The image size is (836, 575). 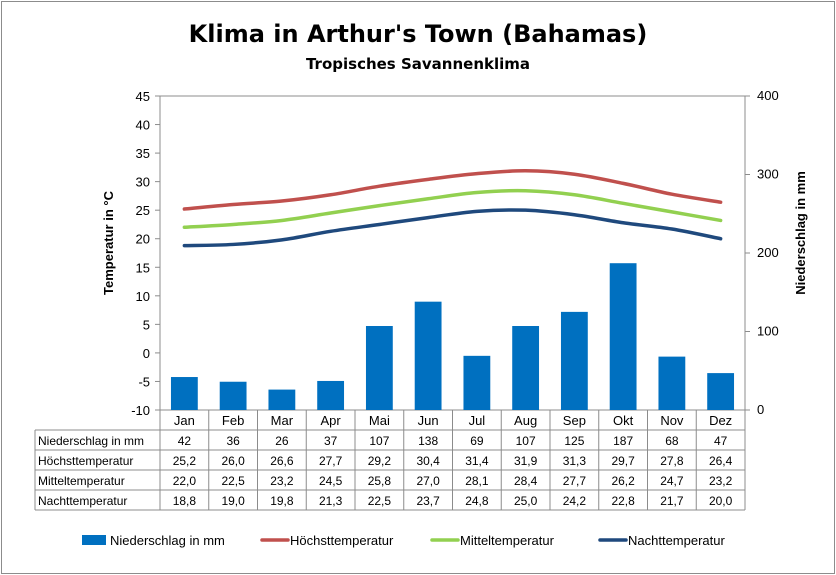 I want to click on legend-label: Nachttemperatur, so click(x=676, y=540).